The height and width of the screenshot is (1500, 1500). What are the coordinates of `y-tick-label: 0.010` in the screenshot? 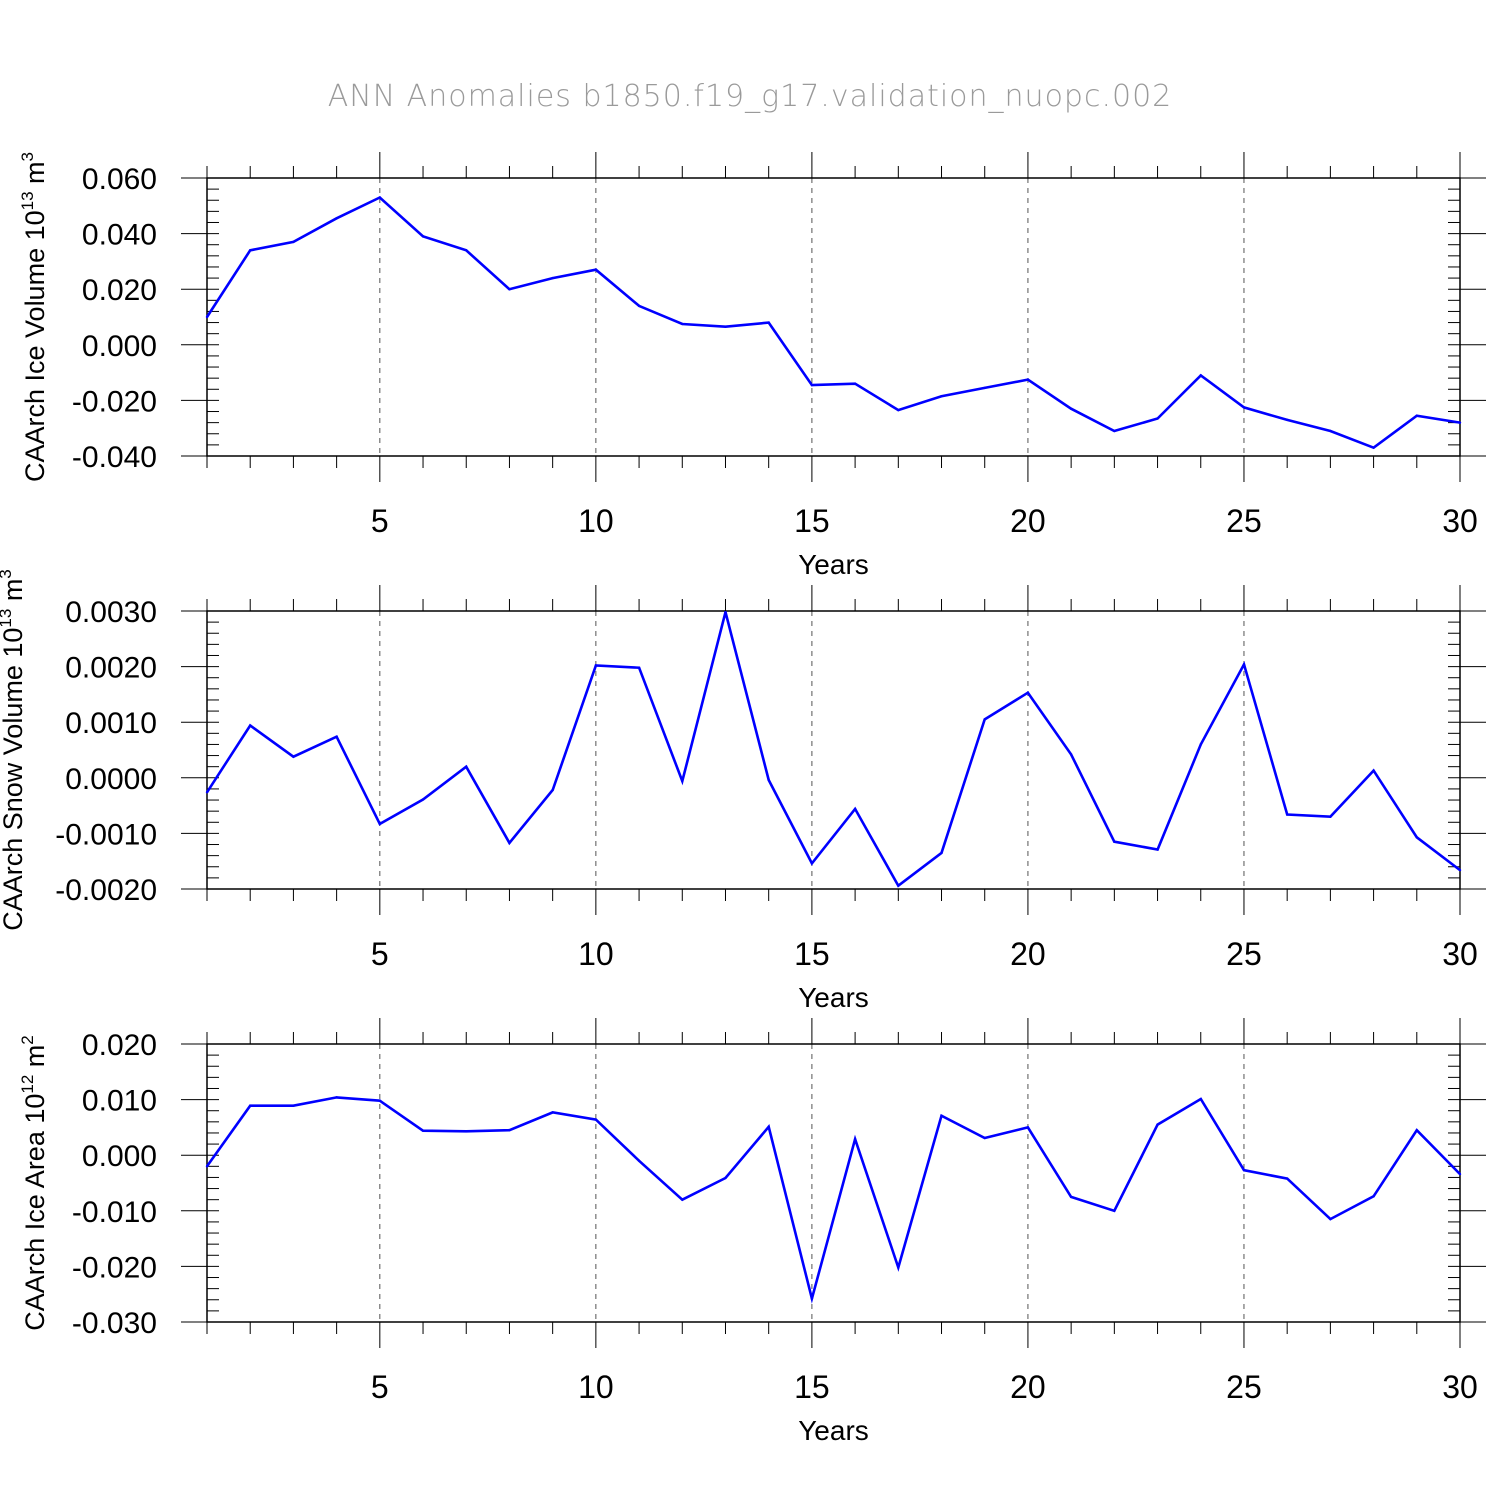 It's located at (119, 1101).